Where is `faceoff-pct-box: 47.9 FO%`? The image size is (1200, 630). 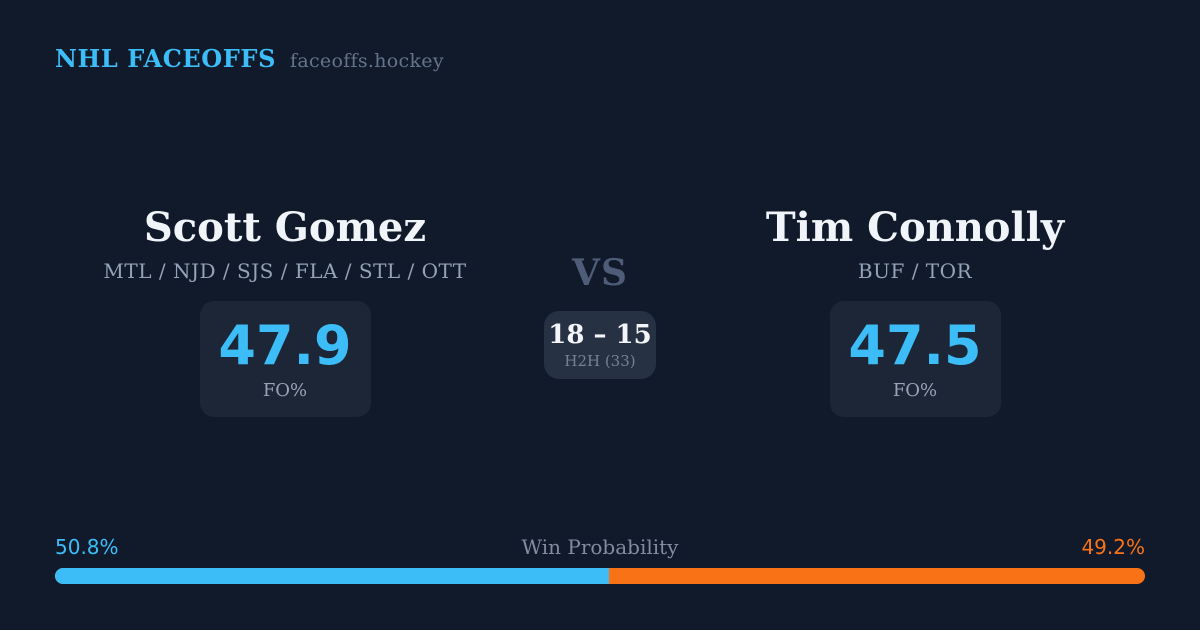
faceoff-pct-box: 47.9 FO% is located at coordinates (285, 359).